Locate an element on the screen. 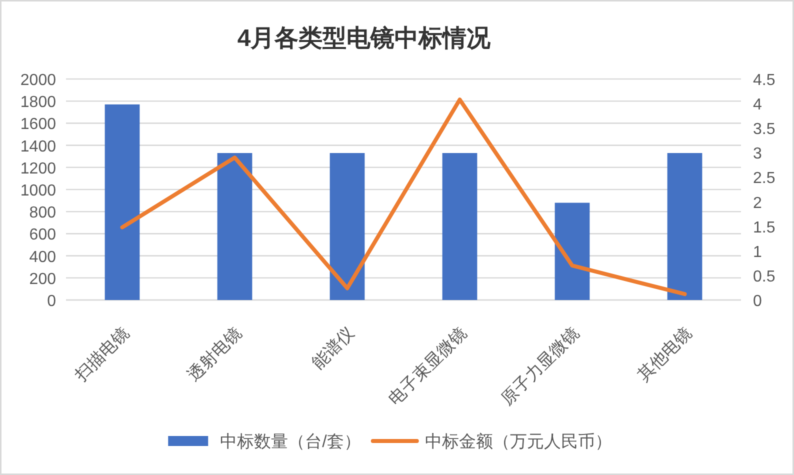 The image size is (794, 475). y-tick-label: 600 is located at coordinates (42, 235).